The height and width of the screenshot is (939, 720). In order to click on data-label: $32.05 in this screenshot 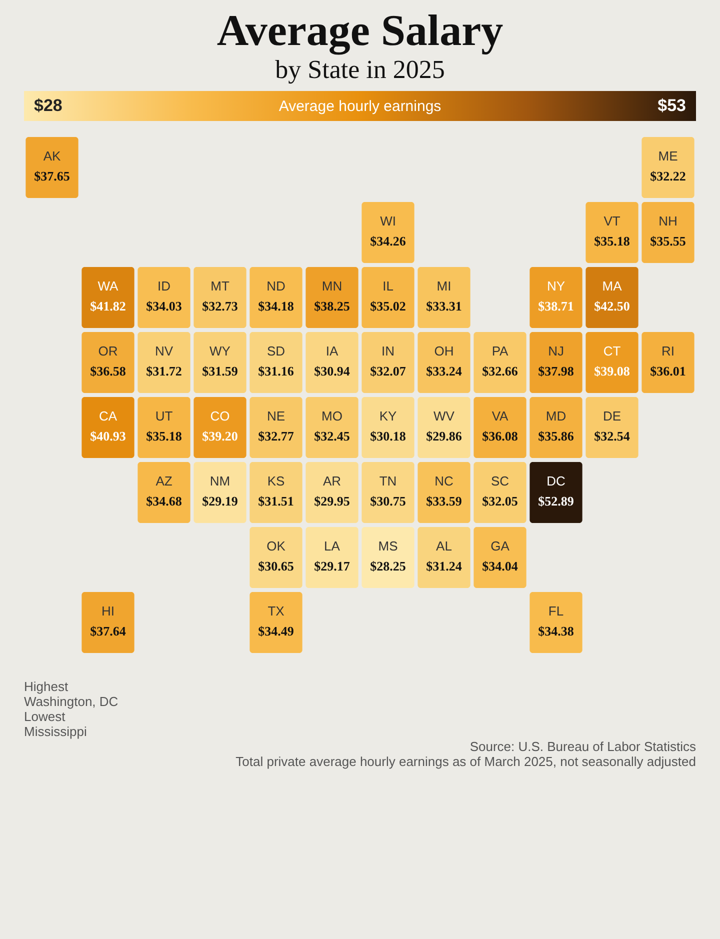, I will do `click(500, 501)`.